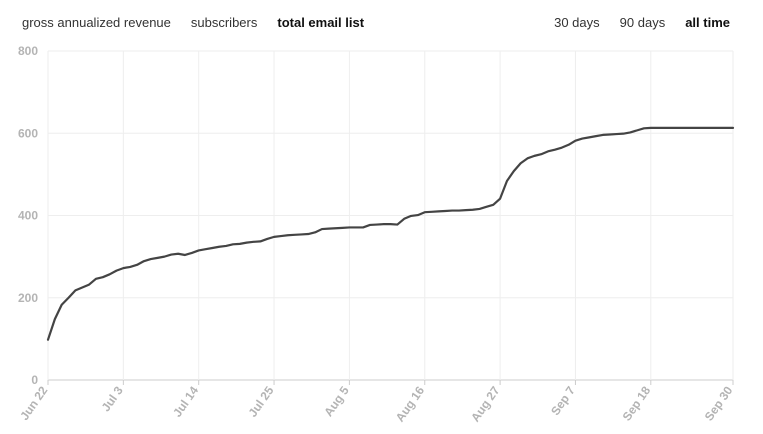  Describe the element at coordinates (637, 403) in the screenshot. I see `x-tick-label: Sep 18` at that location.